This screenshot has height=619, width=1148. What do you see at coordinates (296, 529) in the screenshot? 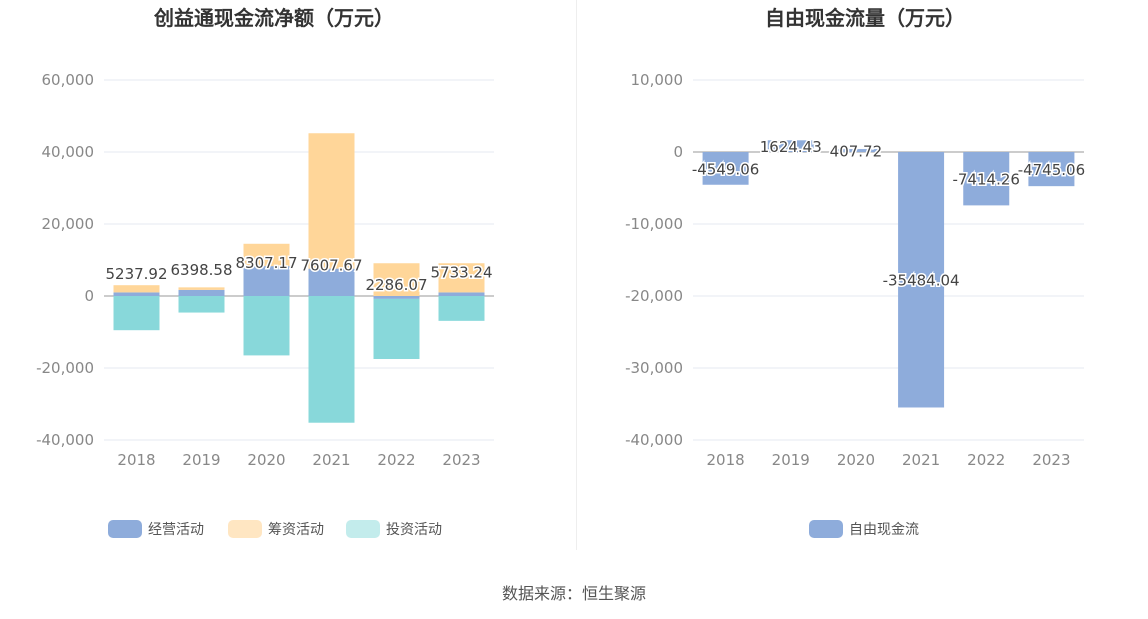
I see `legend-label: 筹资活动` at bounding box center [296, 529].